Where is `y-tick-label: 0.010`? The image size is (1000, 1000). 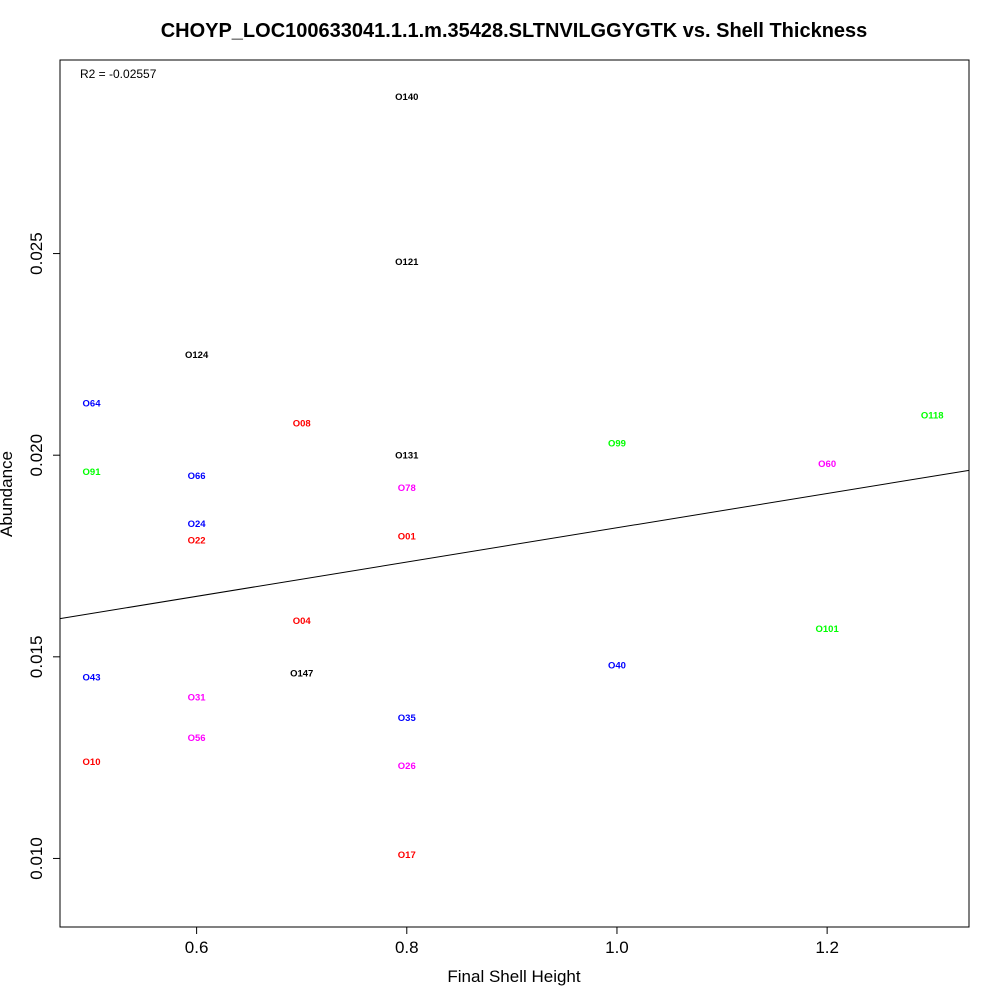 y-tick-label: 0.010 is located at coordinates (36, 858).